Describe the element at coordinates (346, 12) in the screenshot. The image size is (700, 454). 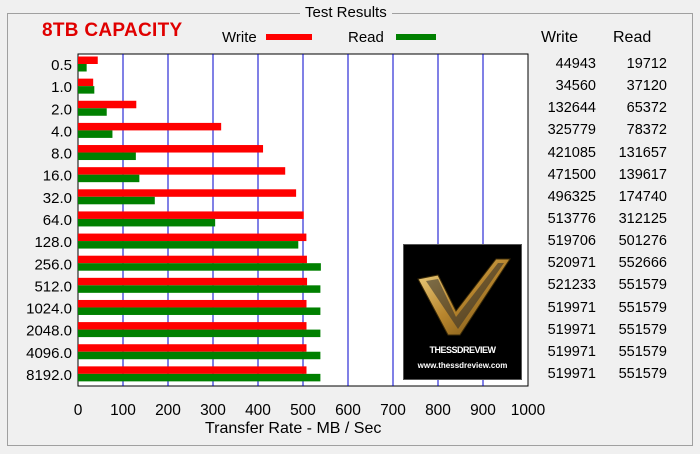
I see `group-title: Test Results` at that location.